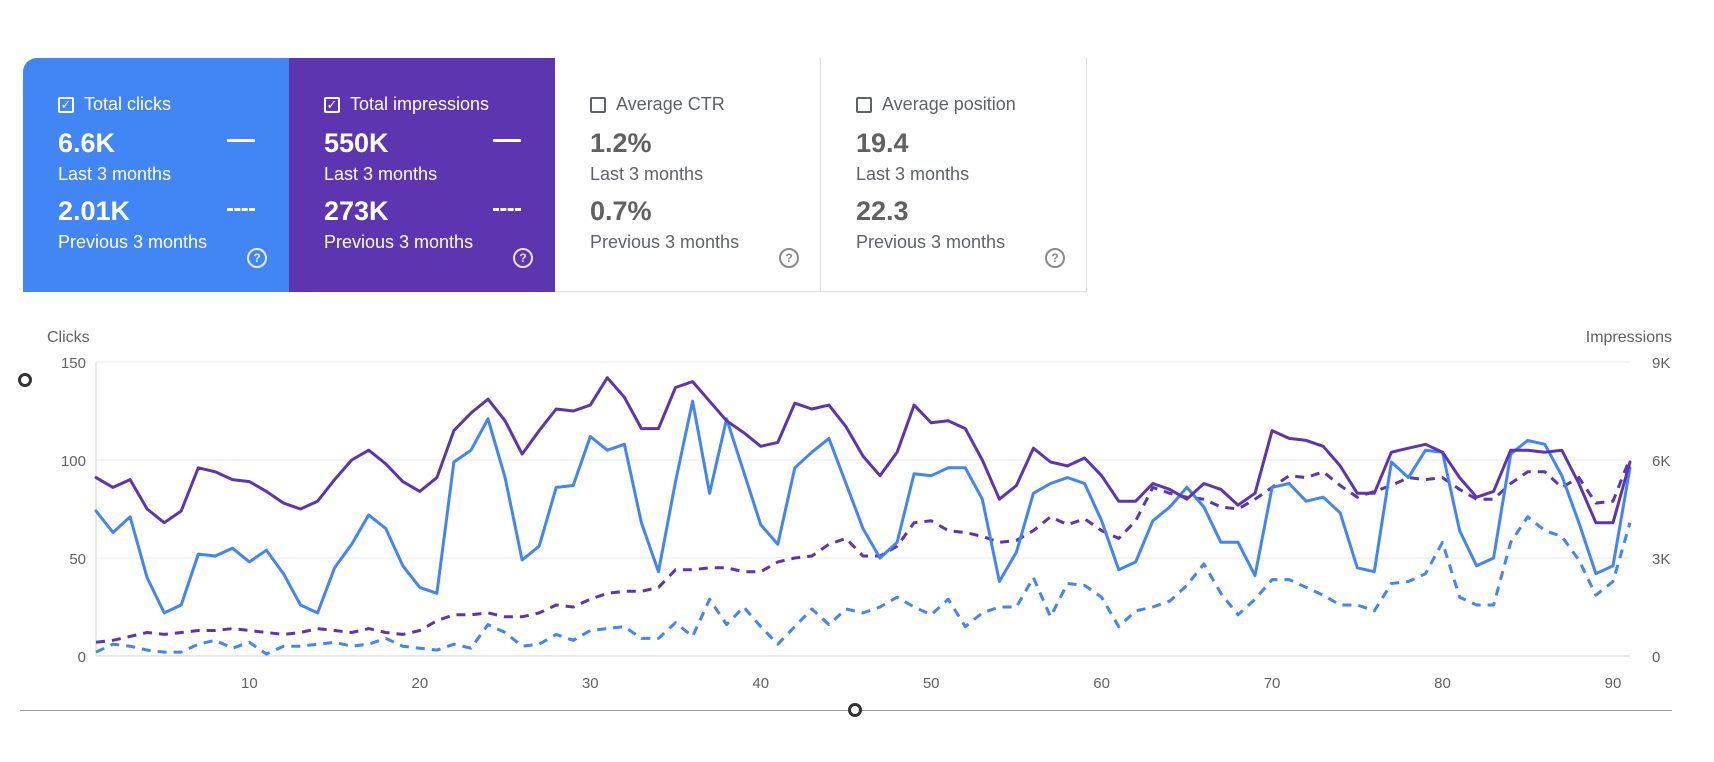  What do you see at coordinates (356, 143) in the screenshot?
I see `current-value: 550K` at bounding box center [356, 143].